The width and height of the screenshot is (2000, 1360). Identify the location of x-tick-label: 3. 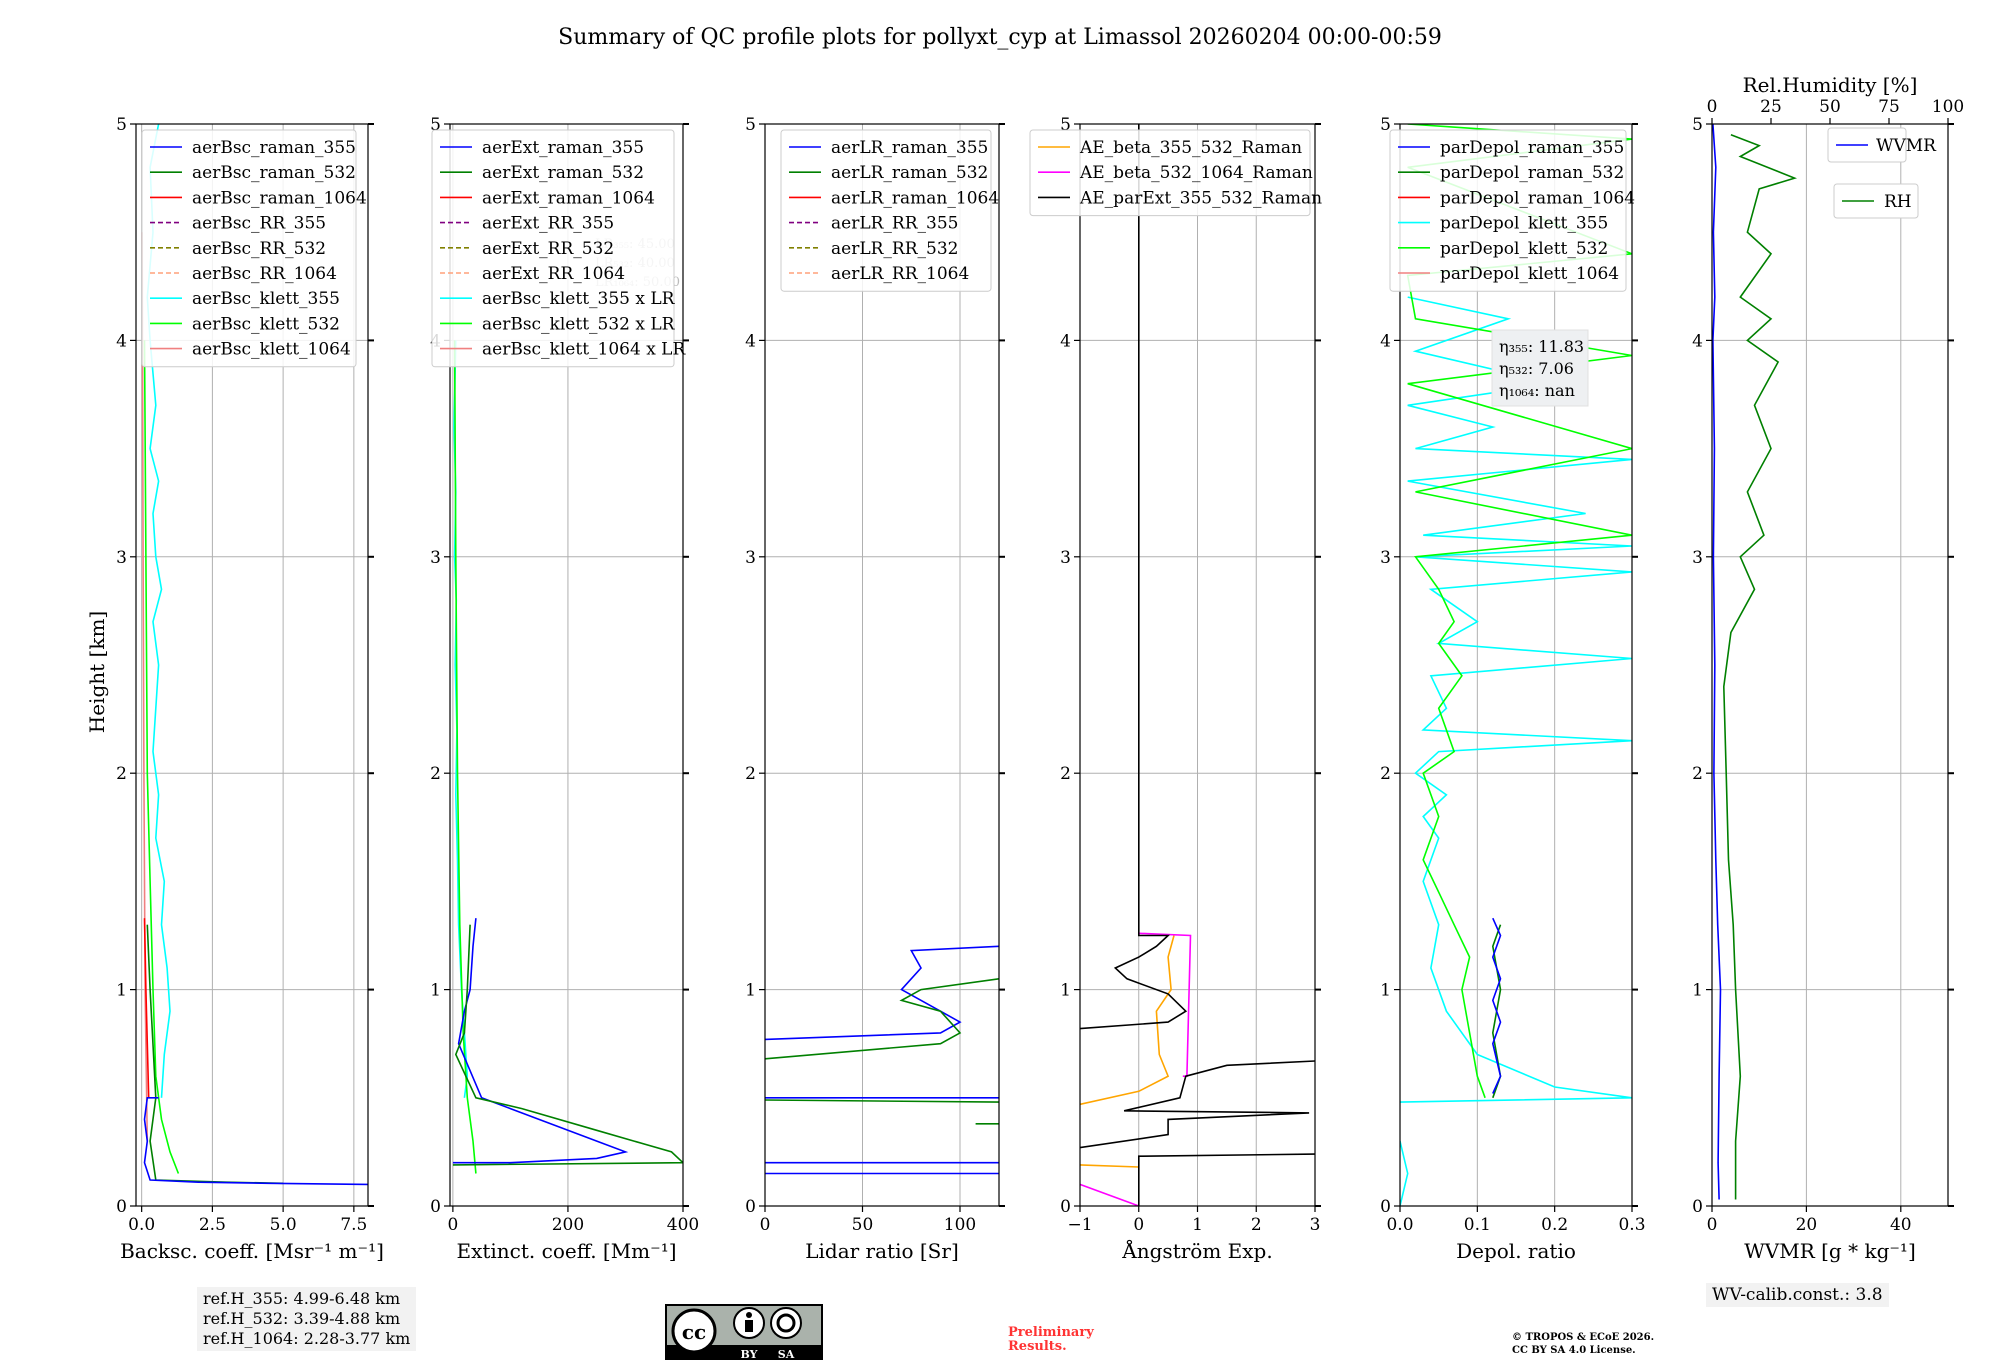
(1315, 1225).